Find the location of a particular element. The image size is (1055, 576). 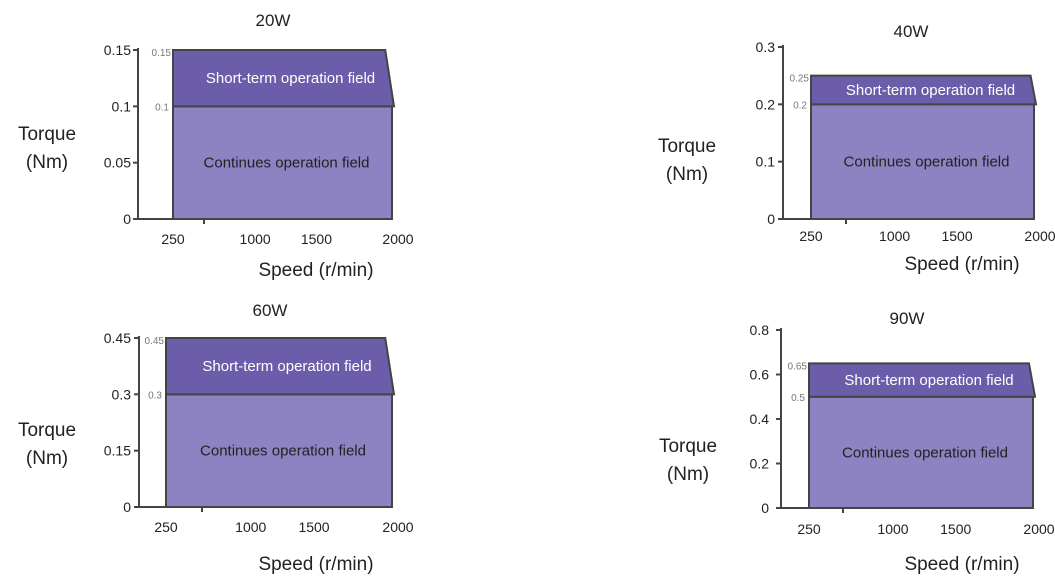

y-tick-label: 0.8 is located at coordinates (760, 330).